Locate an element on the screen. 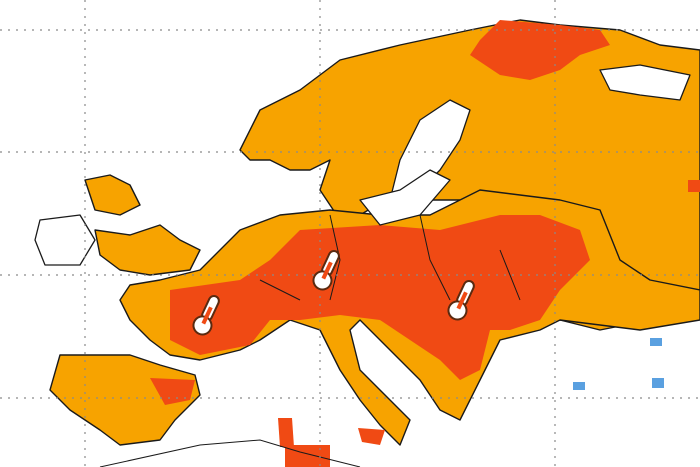 The image size is (700, 467). heat-spot is located at coordinates (694, 186).